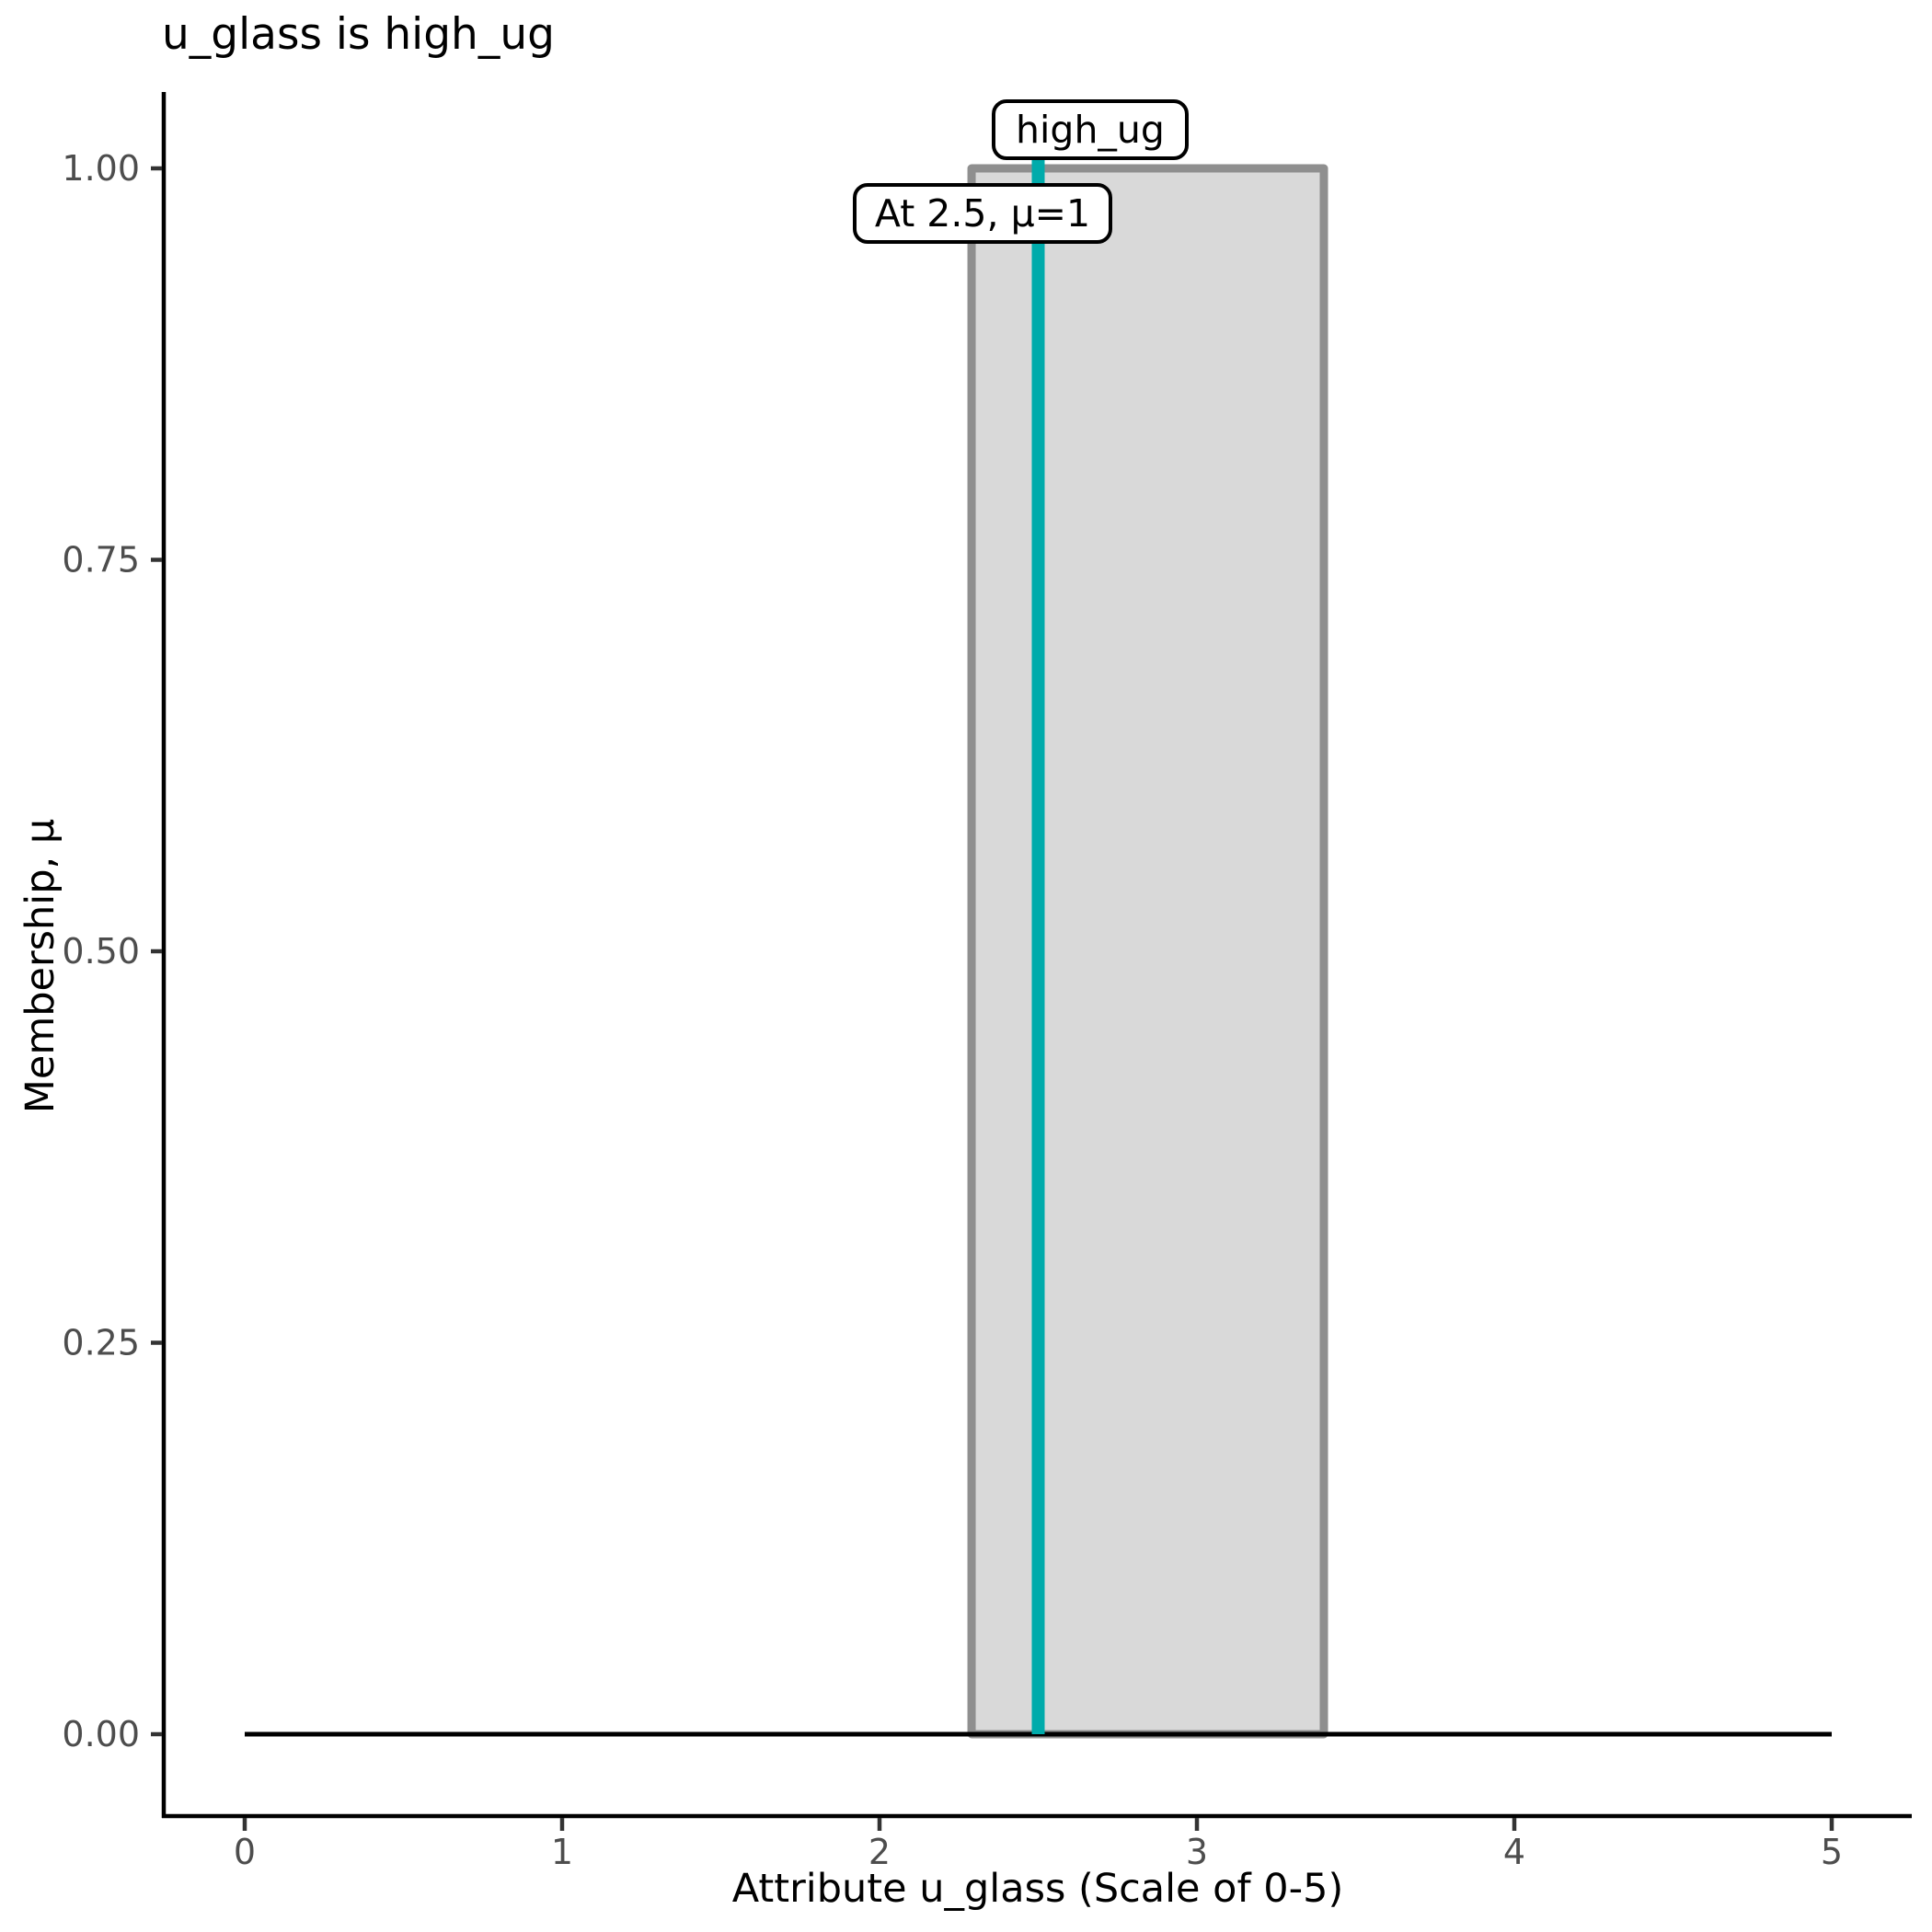 The width and height of the screenshot is (1932, 1932). What do you see at coordinates (101, 951) in the screenshot?
I see `y-tick-label: 0.50` at bounding box center [101, 951].